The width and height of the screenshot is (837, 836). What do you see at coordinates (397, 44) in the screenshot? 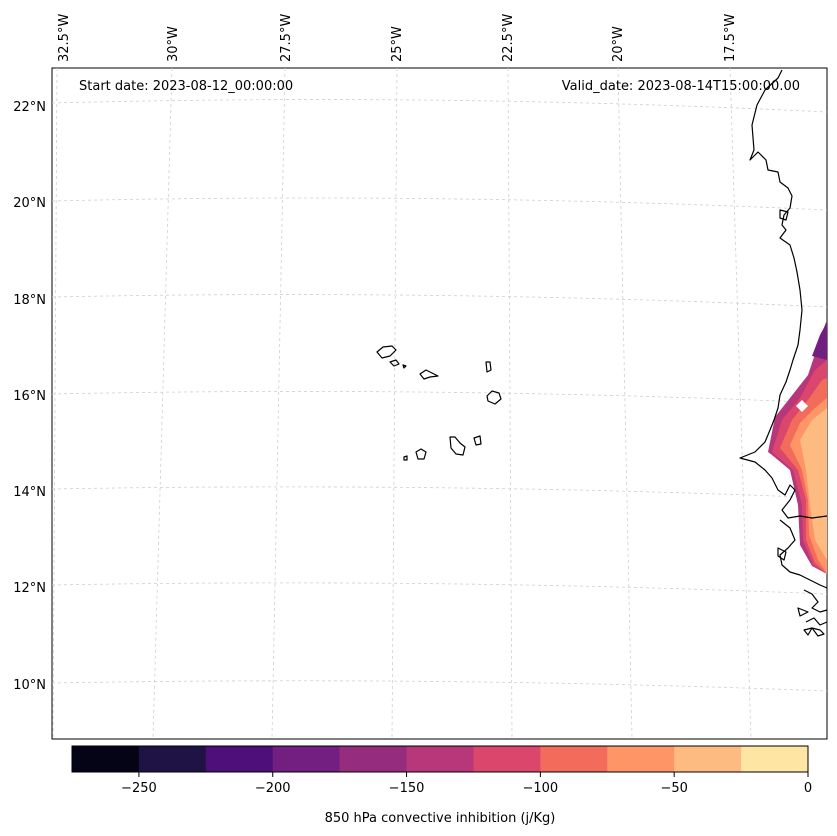
I see `lon-label: 25°W` at bounding box center [397, 44].